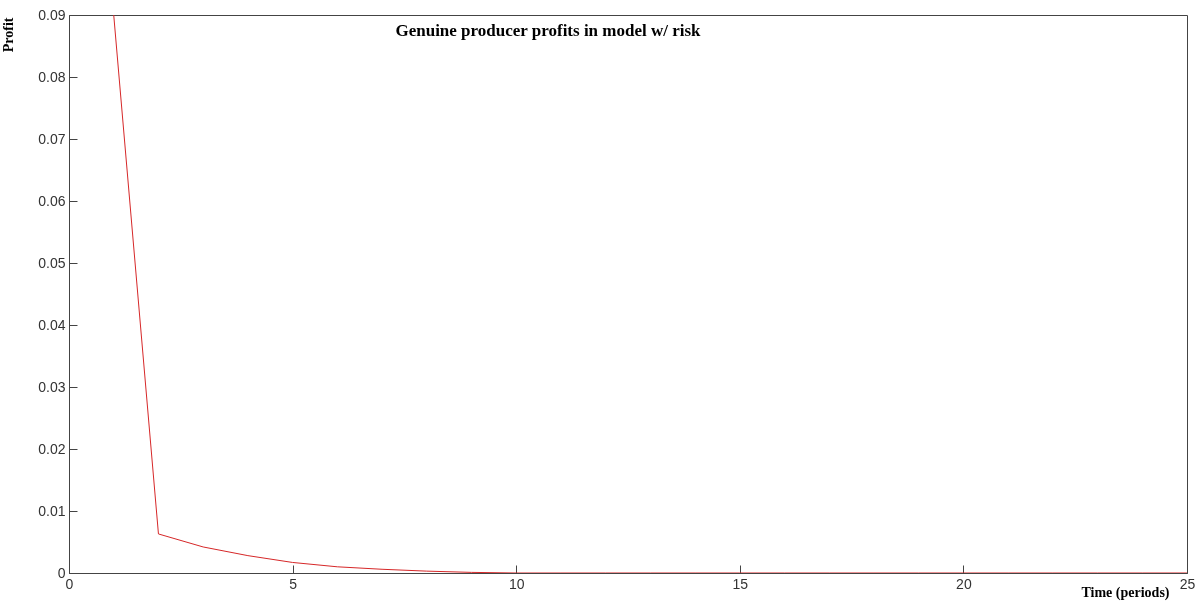 This screenshot has width=1203, height=605. I want to click on y-tick-label: 0.02, so click(52, 448).